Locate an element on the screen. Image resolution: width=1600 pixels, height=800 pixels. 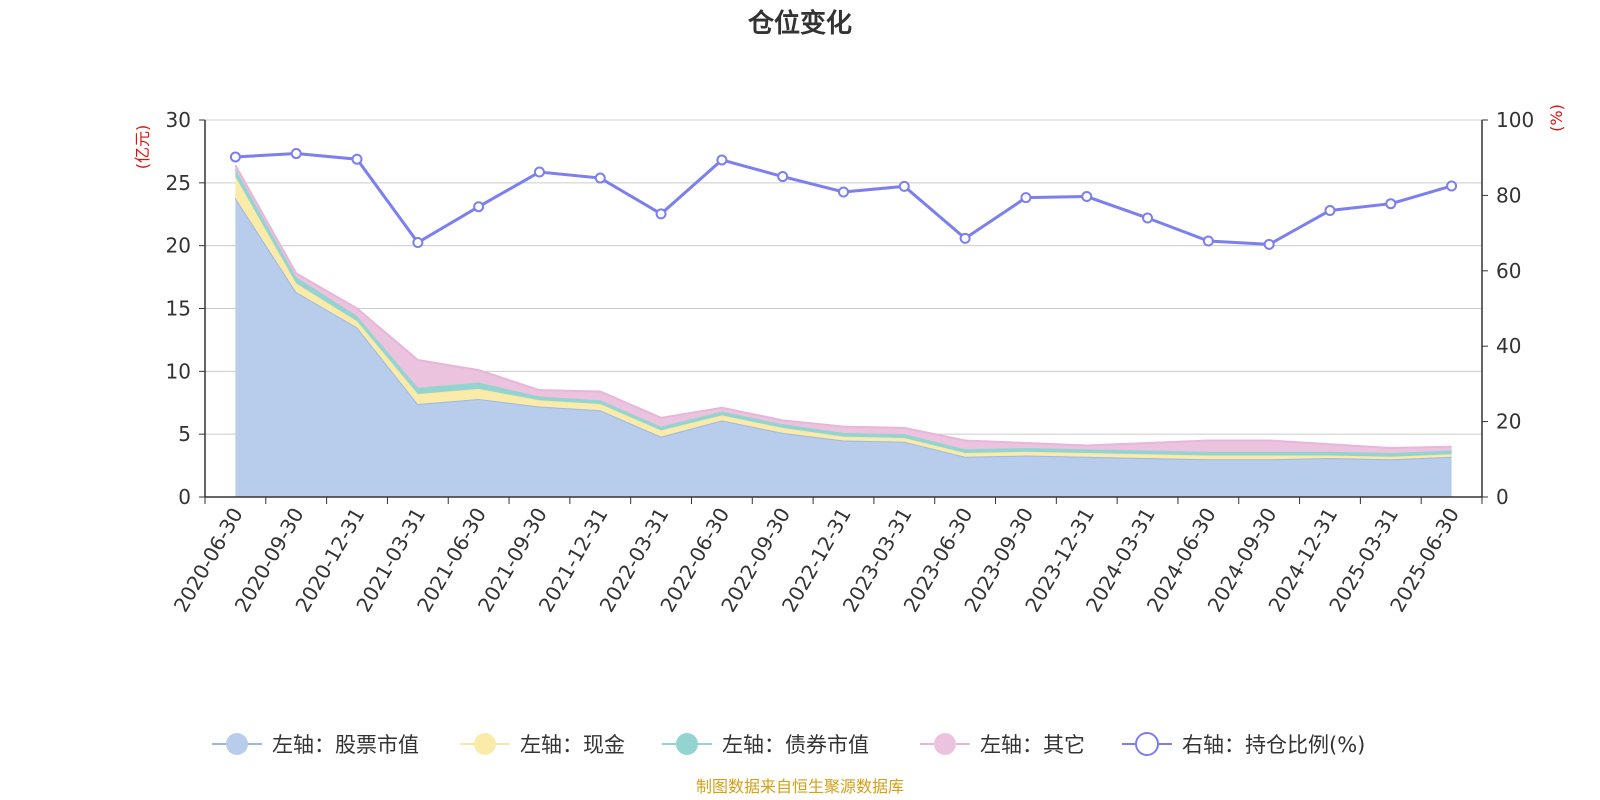
right-axis-tick-label: 100 is located at coordinates (1515, 120).